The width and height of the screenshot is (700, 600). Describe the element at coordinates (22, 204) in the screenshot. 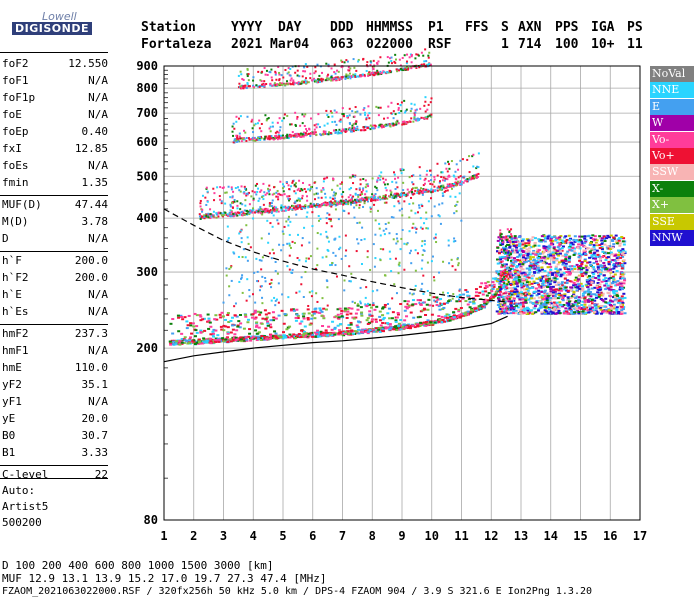

I see `param-name: MUF(D)` at that location.